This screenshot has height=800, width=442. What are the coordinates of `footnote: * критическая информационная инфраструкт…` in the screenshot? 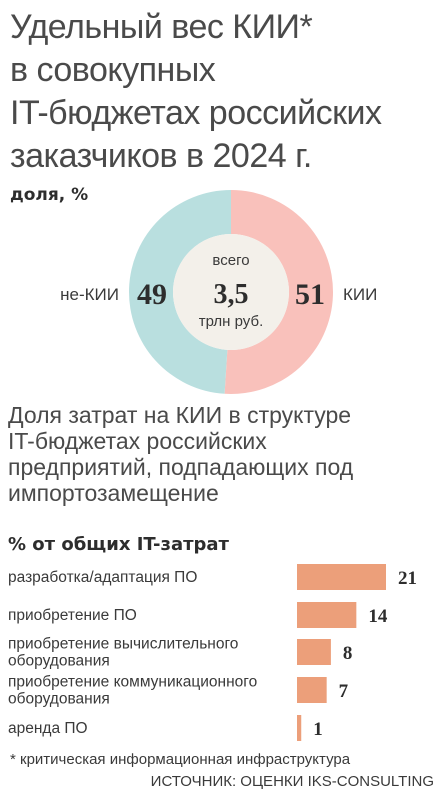 It's located at (180, 759).